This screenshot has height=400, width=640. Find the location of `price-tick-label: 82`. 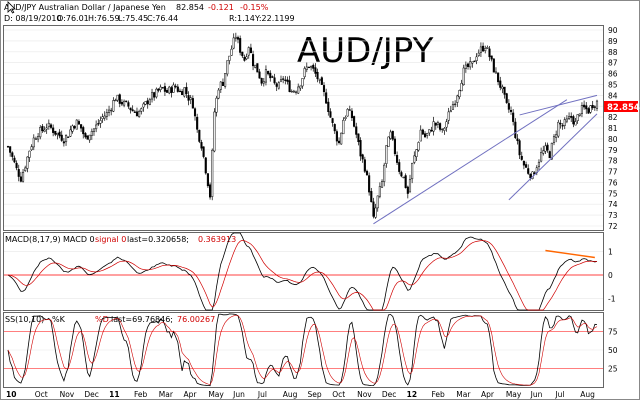

price-tick-label: 82 is located at coordinates (613, 117).